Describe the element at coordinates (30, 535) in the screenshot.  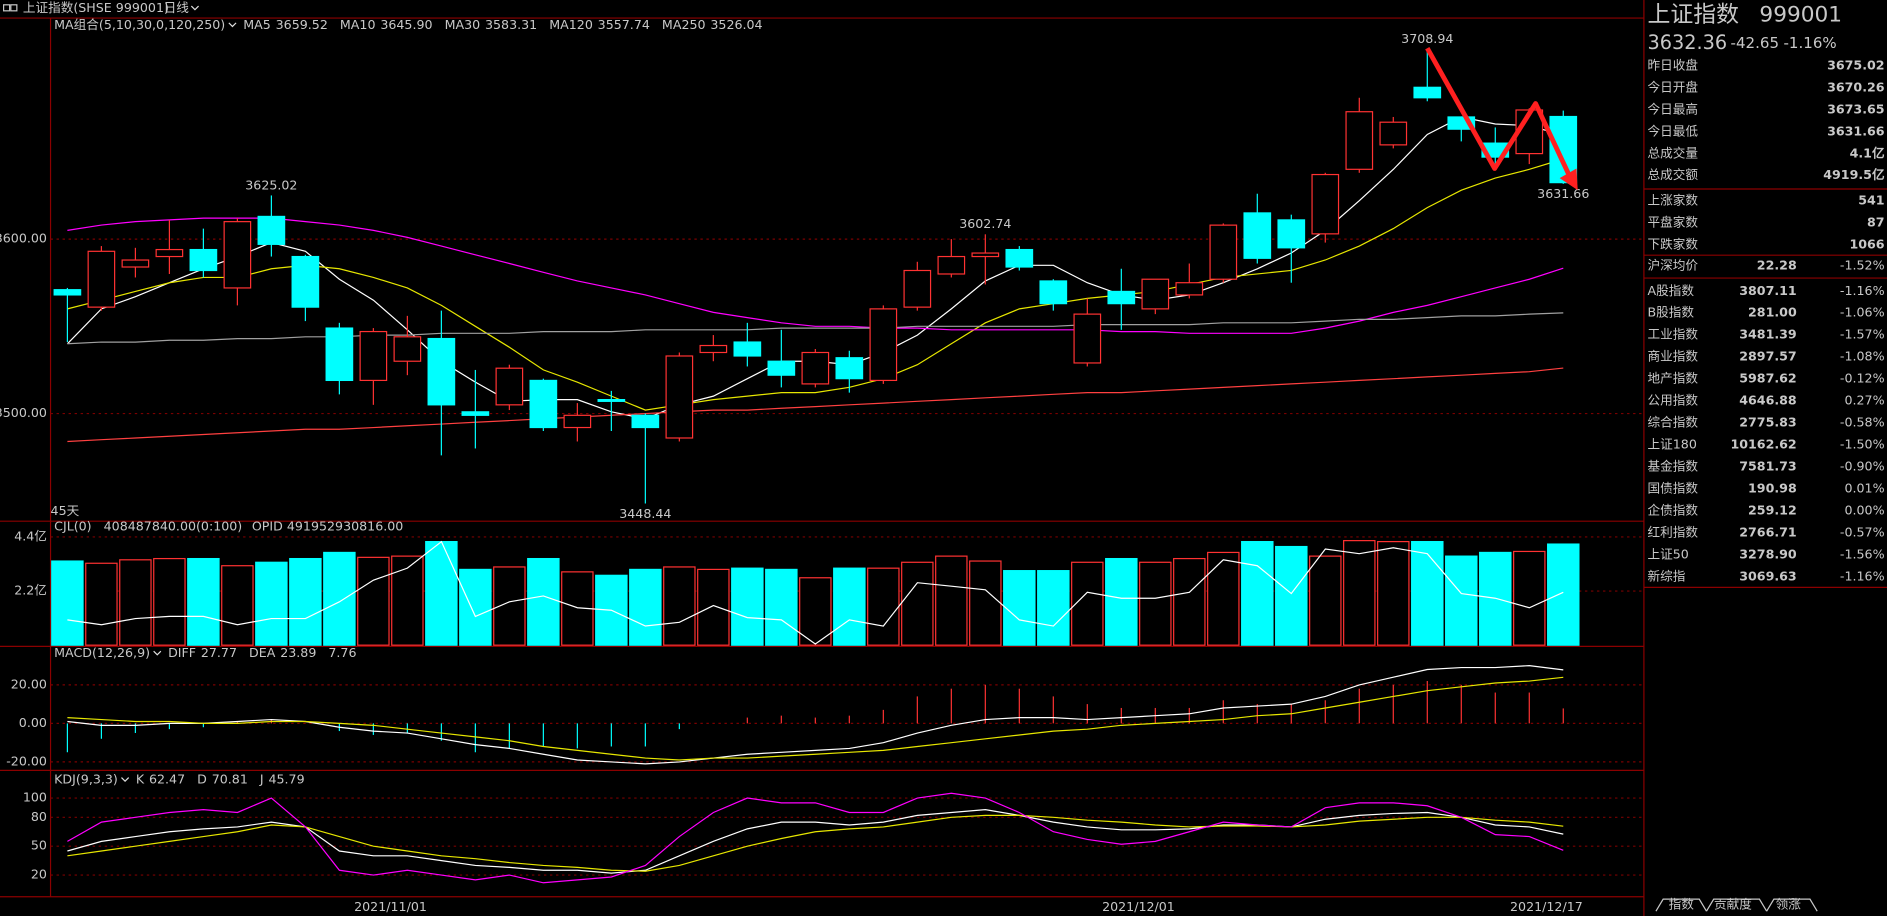
I see `y-tick-label: 4.4亿` at that location.